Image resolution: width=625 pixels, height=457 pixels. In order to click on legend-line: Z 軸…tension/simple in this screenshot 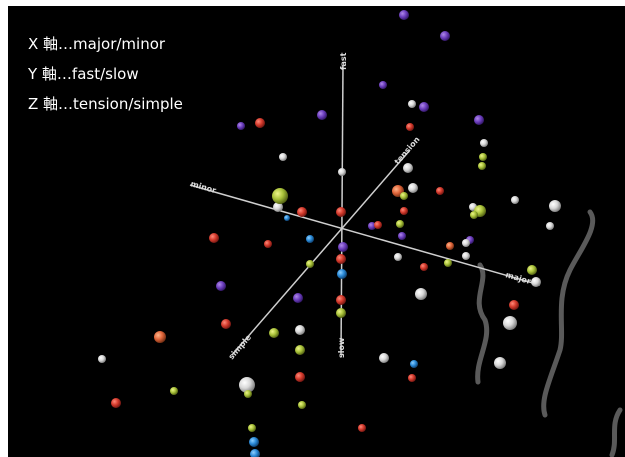, I will do `click(105, 104)`.